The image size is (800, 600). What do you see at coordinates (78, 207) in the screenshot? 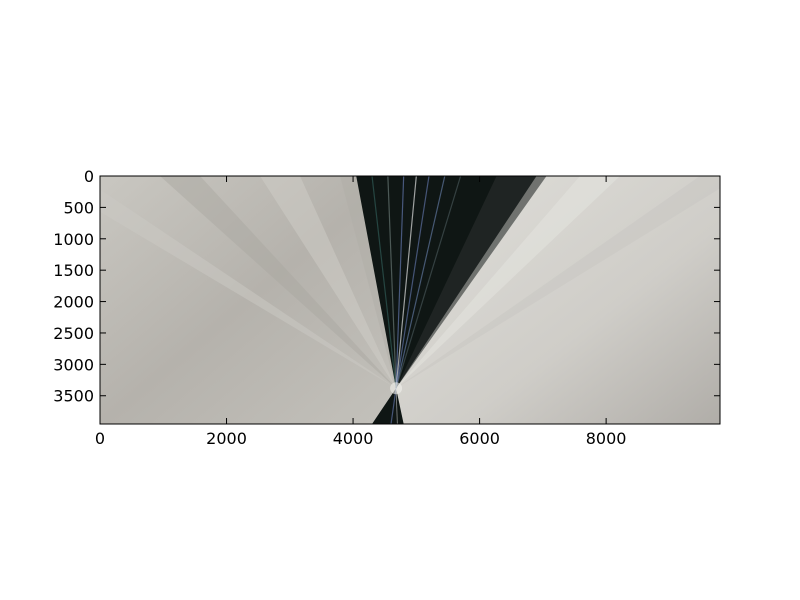
I see `y-tick-label: 500` at bounding box center [78, 207].